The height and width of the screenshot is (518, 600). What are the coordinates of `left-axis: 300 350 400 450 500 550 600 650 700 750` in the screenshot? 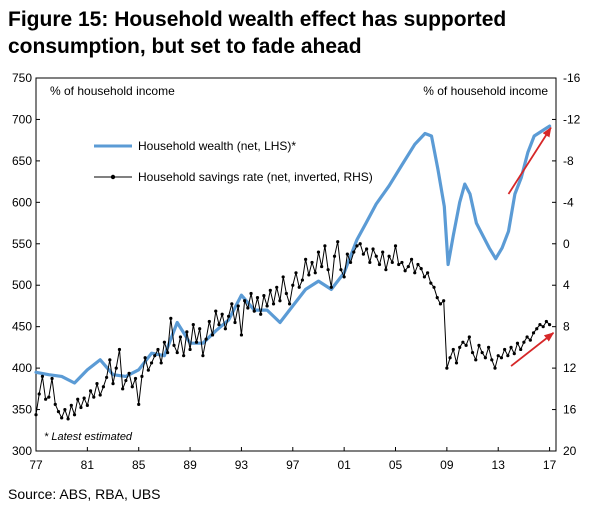 It's located at (26, 264).